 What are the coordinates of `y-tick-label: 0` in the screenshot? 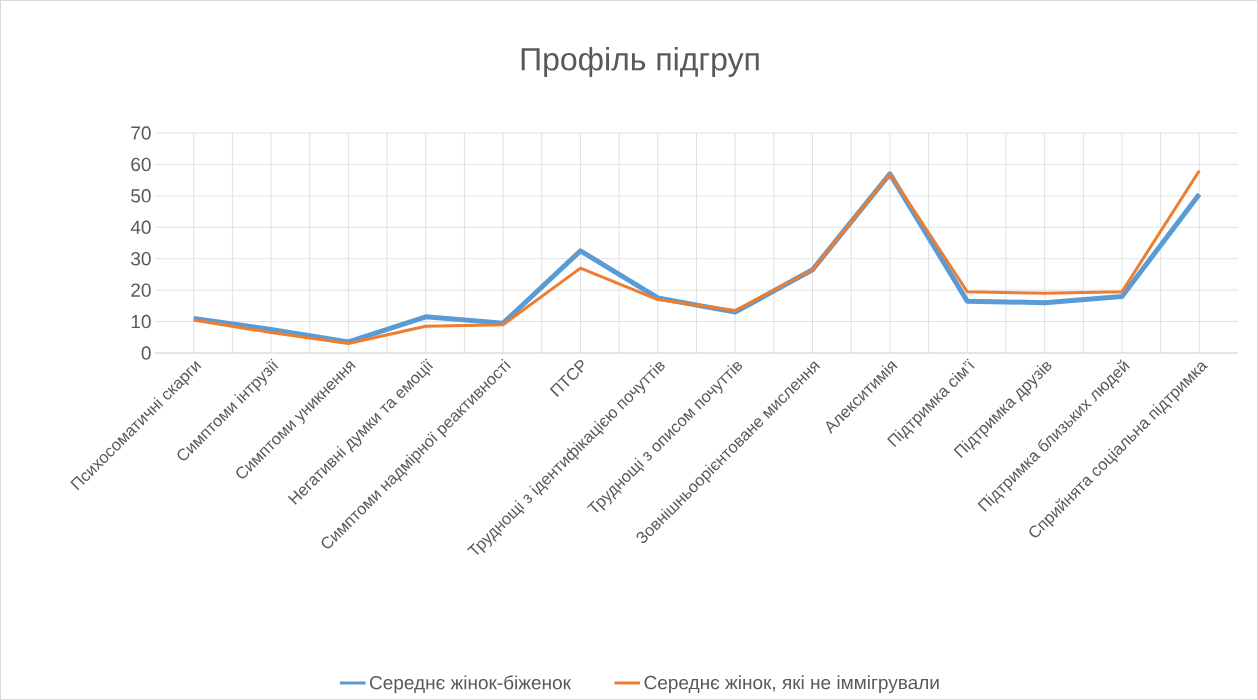 It's located at (146, 353).